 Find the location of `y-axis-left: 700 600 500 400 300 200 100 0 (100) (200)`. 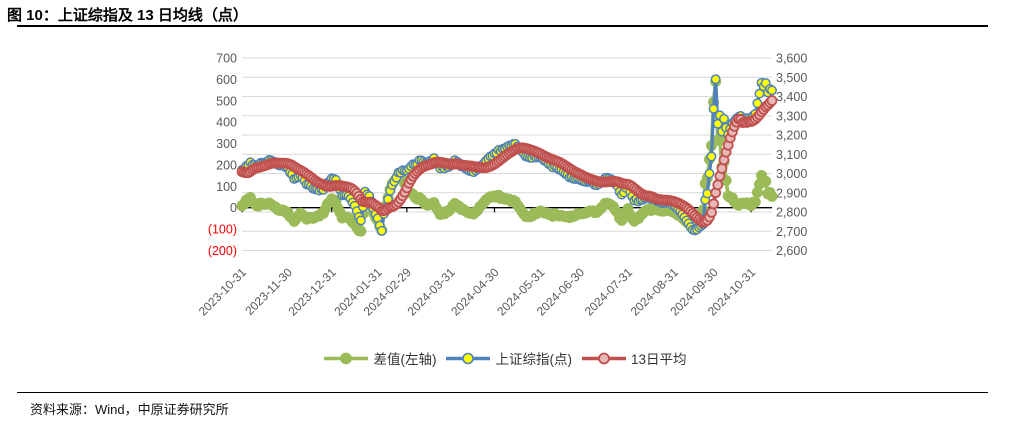

y-axis-left: 700 600 500 400 300 200 100 0 (100) (200) is located at coordinates (222, 155).